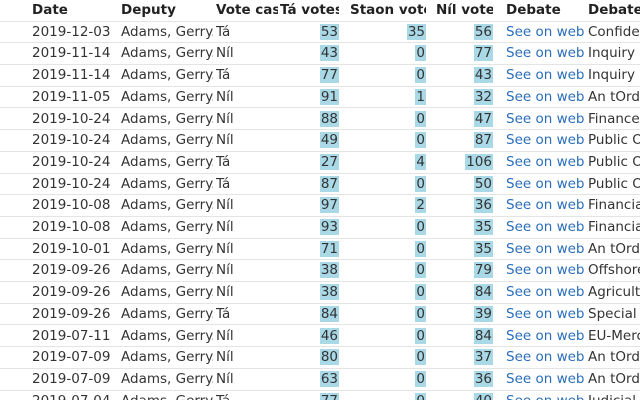 The width and height of the screenshot is (640, 400). What do you see at coordinates (533, 10) in the screenshot?
I see `column-header: Debate` at bounding box center [533, 10].